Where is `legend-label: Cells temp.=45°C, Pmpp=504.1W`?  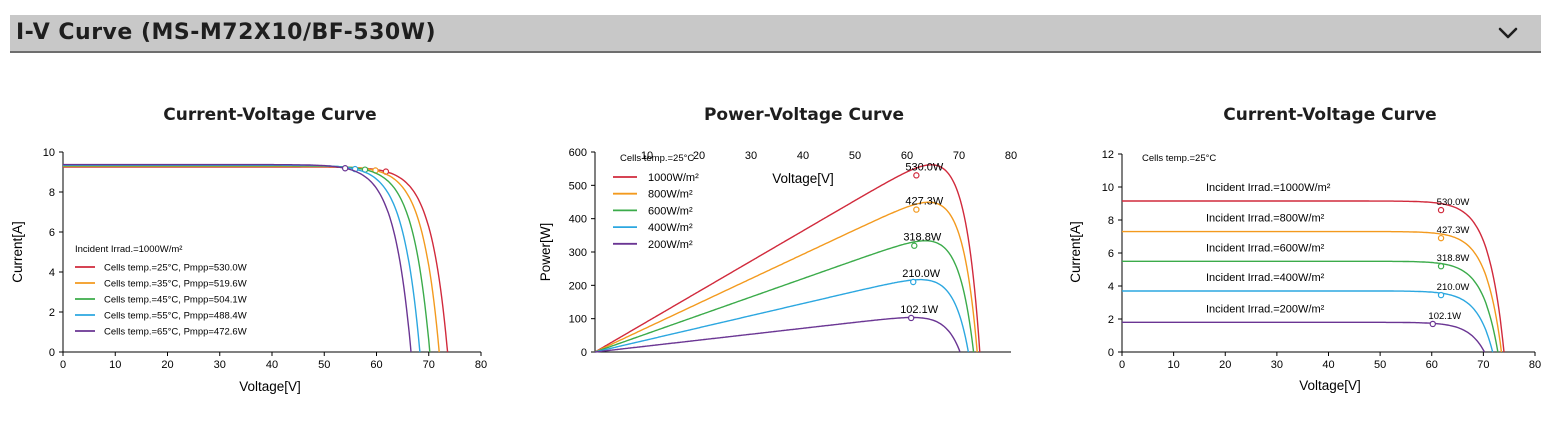 legend-label: Cells temp.=45°C, Pmpp=504.1W is located at coordinates (175, 300).